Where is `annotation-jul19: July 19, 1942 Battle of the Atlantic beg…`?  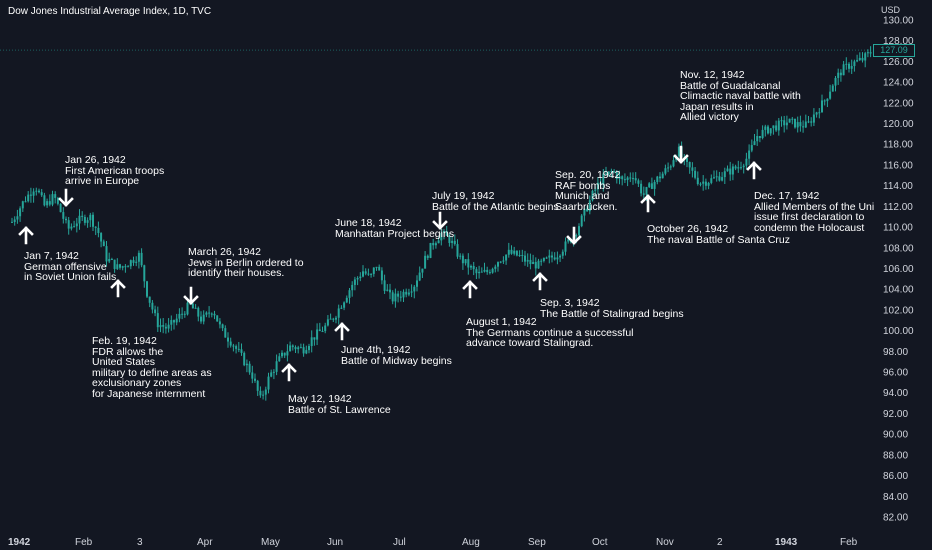
annotation-jul19: July 19, 1942 Battle of the Atlantic beg… is located at coordinates (495, 201).